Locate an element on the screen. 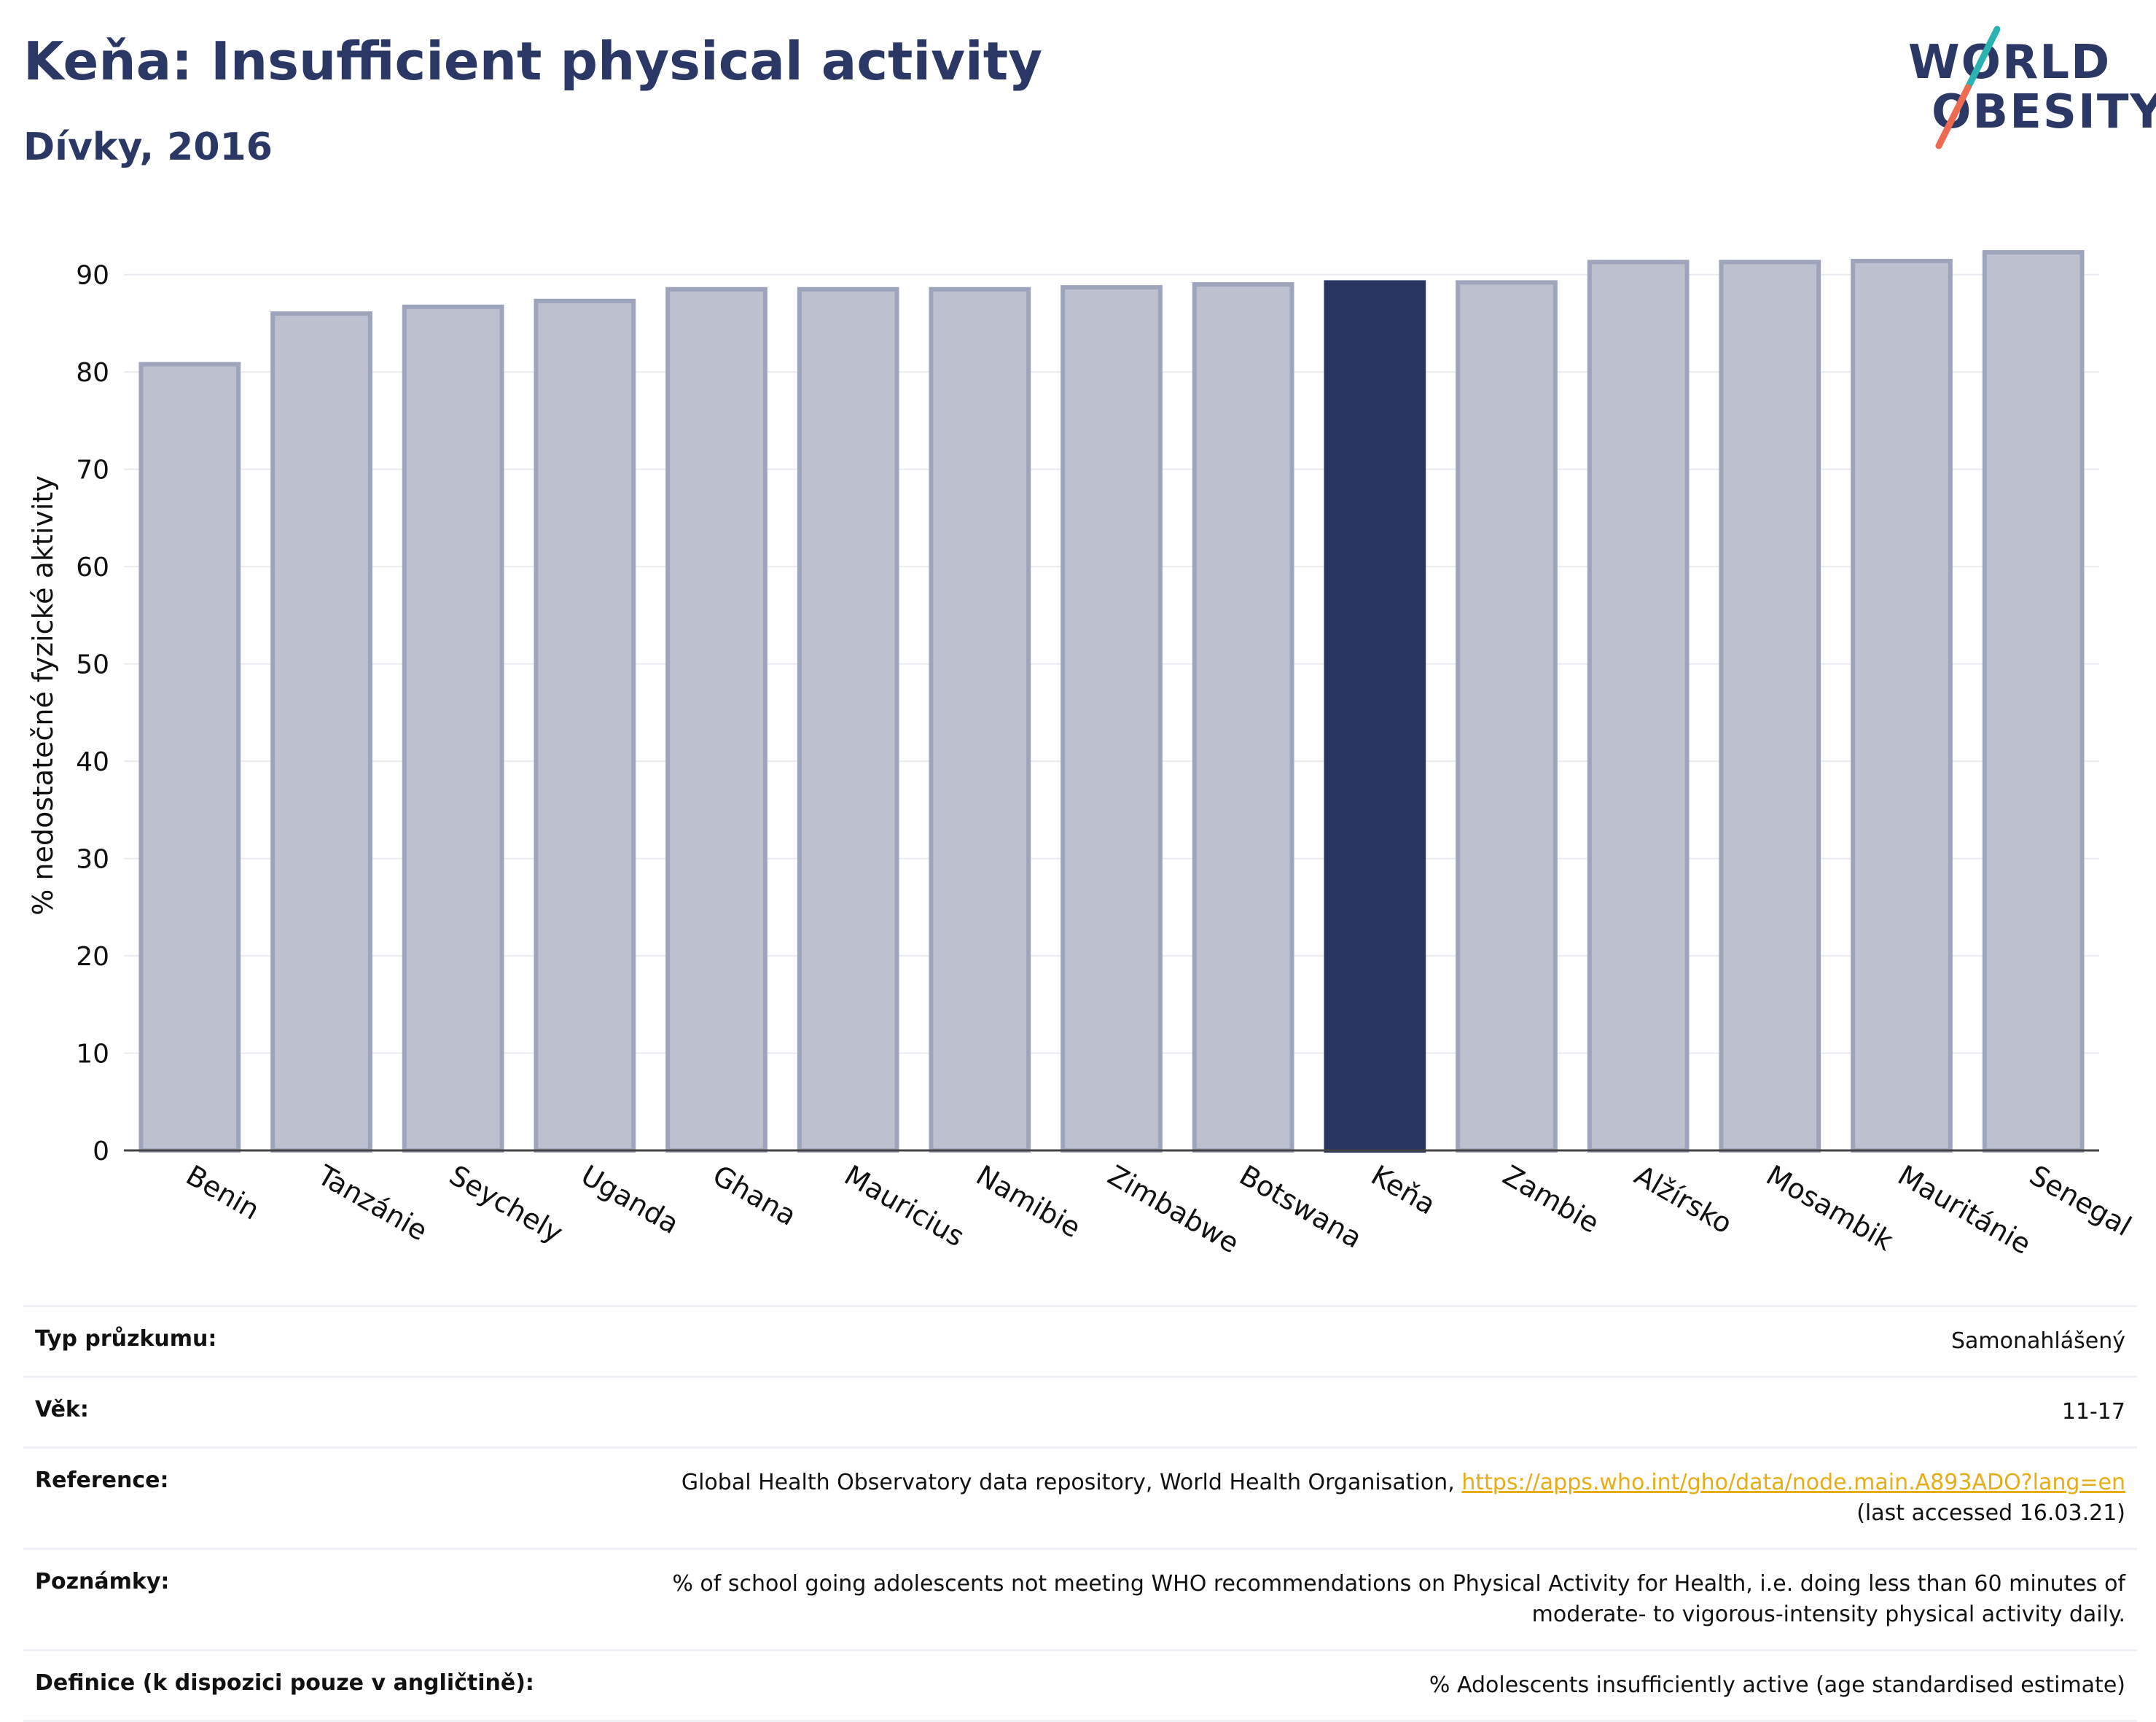 This screenshot has height=1722, width=2156. x-tick-label: Namibie is located at coordinates (1028, 1201).